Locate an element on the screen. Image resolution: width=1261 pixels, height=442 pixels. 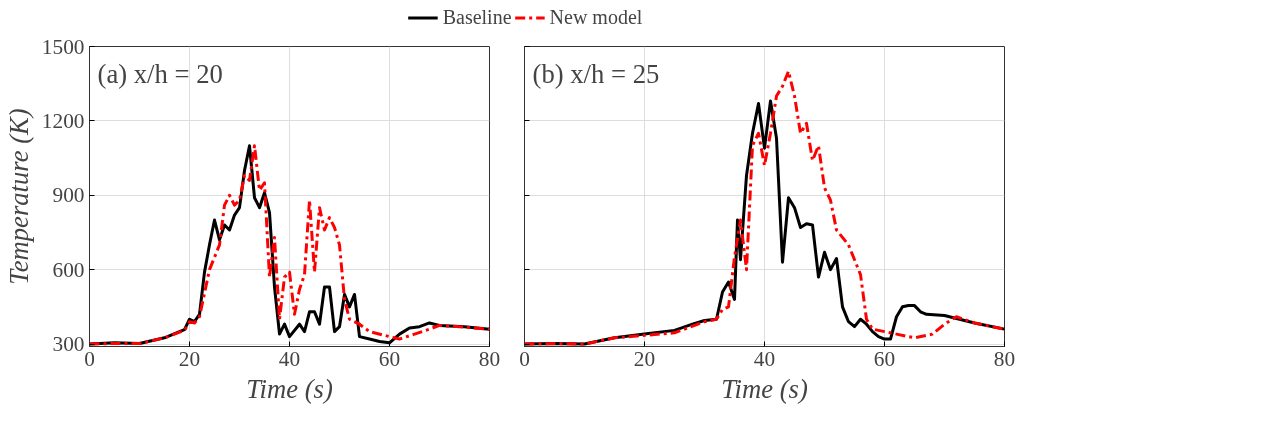
y-tick-label: 600 is located at coordinates (68, 269).